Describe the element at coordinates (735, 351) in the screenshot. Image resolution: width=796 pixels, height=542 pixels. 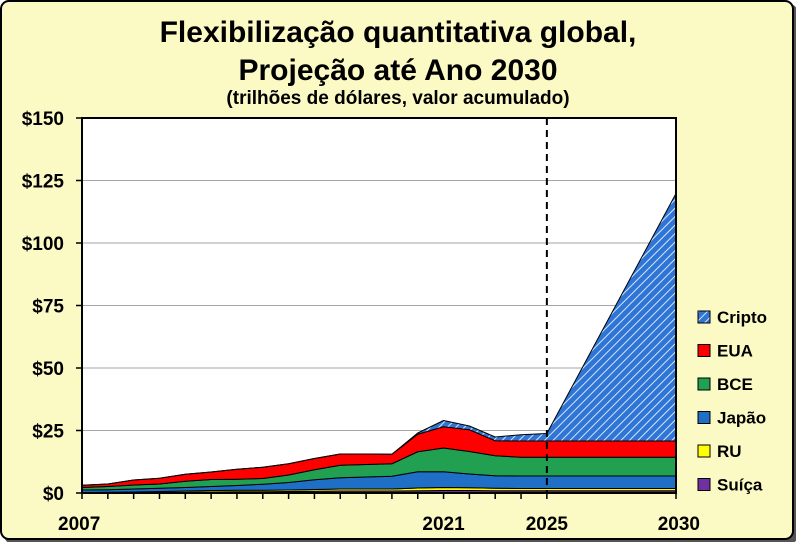
I see `legend-label-eua: EUA` at that location.